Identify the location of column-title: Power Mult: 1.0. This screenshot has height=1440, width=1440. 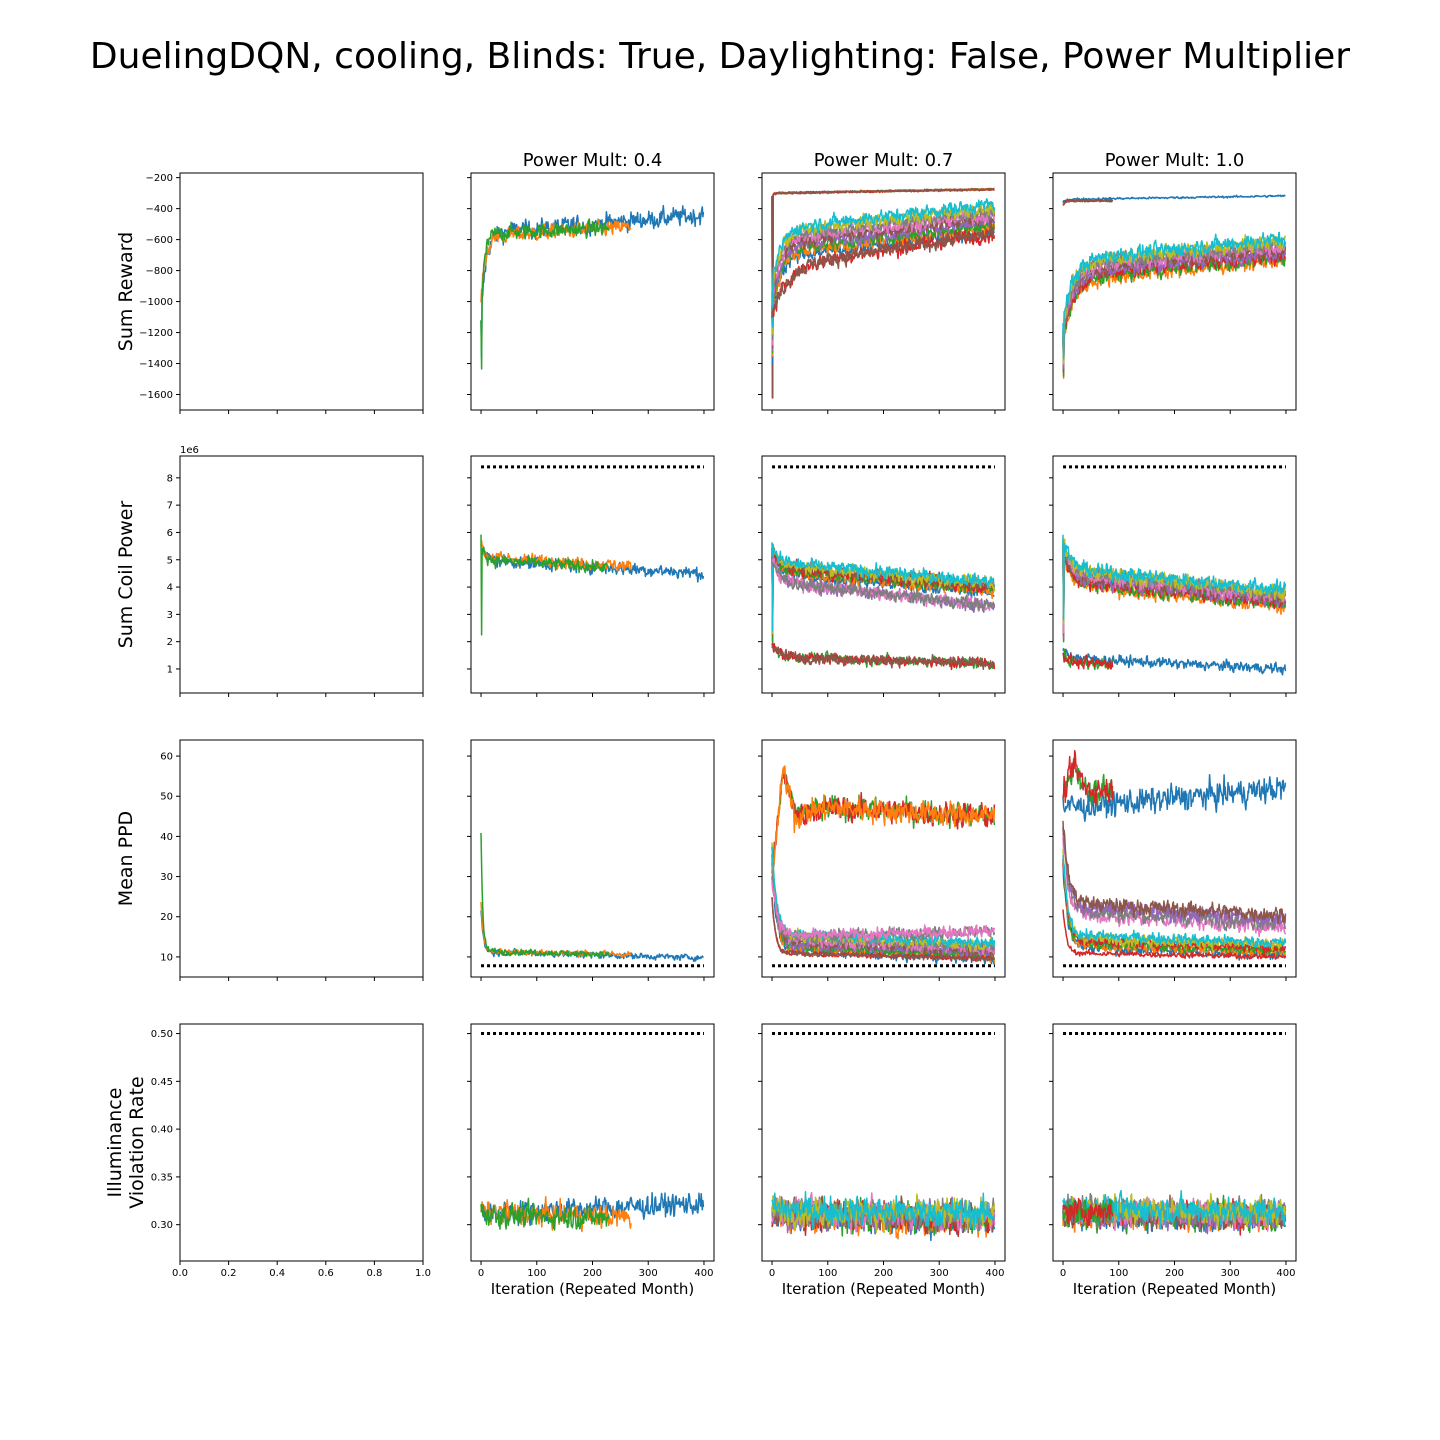
(1175, 160).